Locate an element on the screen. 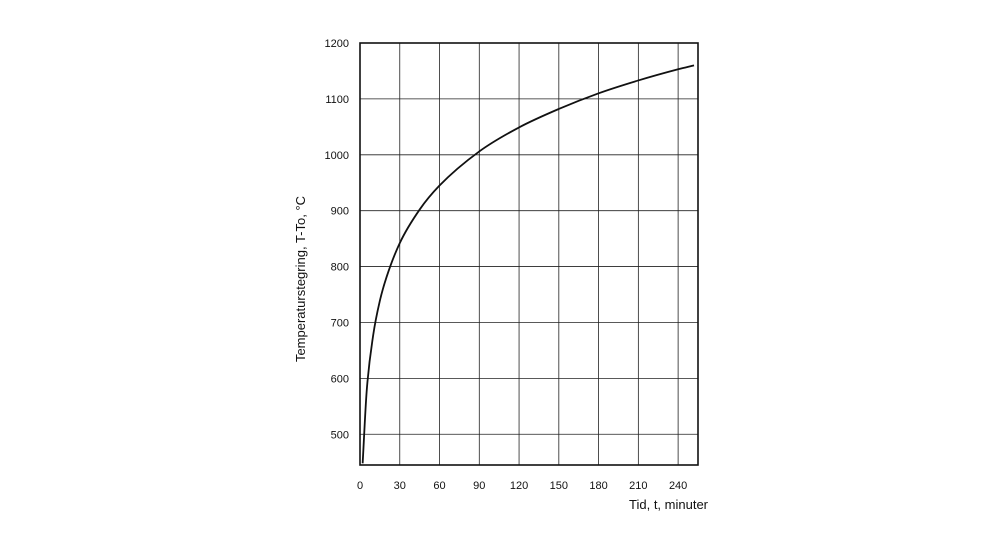  y-tick-labels: 500 600 700 800 900 1000 1100 1200 is located at coordinates (337, 239).